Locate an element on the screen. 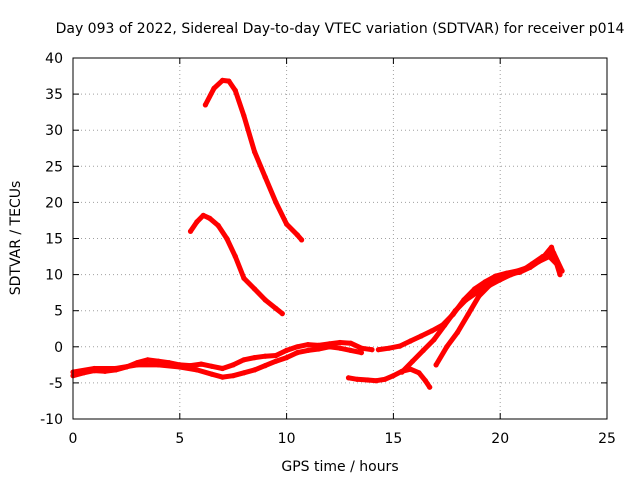 The width and height of the screenshot is (640, 480). y-tick-label: 25 is located at coordinates (54, 167).